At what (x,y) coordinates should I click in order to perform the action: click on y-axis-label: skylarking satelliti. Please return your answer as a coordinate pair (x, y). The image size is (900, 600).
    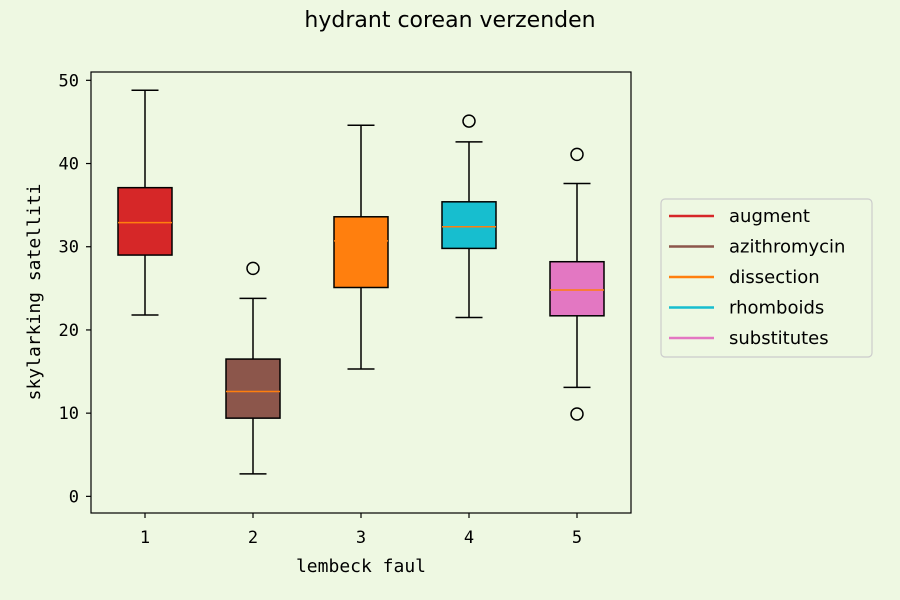
    Looking at the image, I should click on (34, 292).